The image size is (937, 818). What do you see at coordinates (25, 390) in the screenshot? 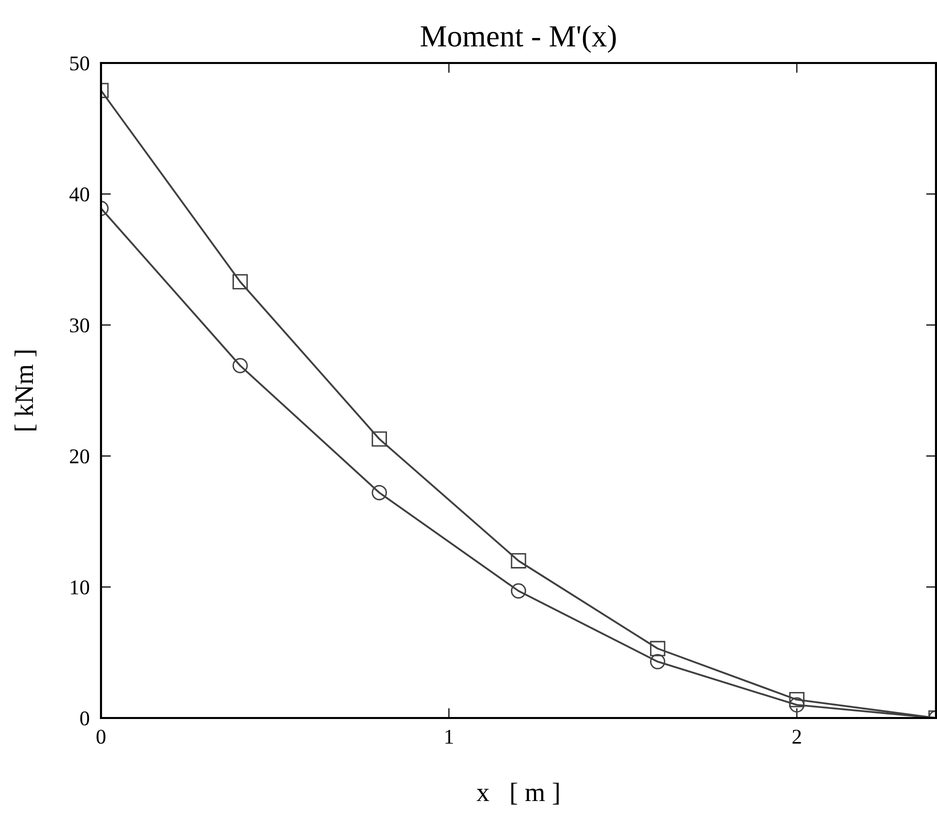
I see `y-axis-title: [ kNm ]` at bounding box center [25, 390].